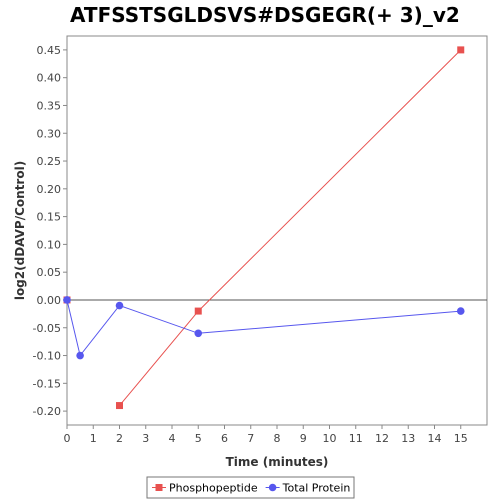 Image resolution: width=500 pixels, height=500 pixels. What do you see at coordinates (93, 438) in the screenshot?
I see `x-tick-label: 1` at bounding box center [93, 438].